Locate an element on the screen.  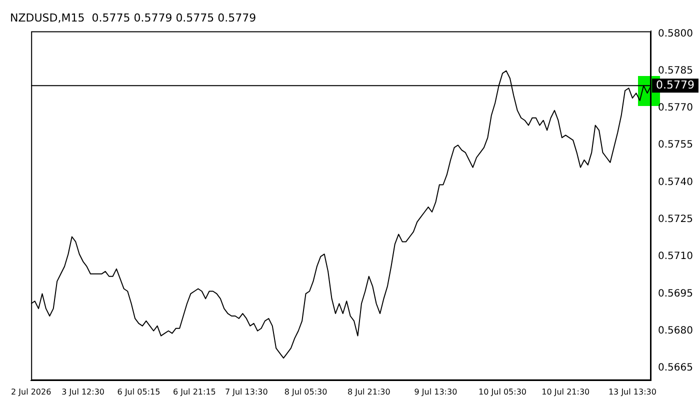
y-tick-label: 0.5710 is located at coordinates (676, 256).